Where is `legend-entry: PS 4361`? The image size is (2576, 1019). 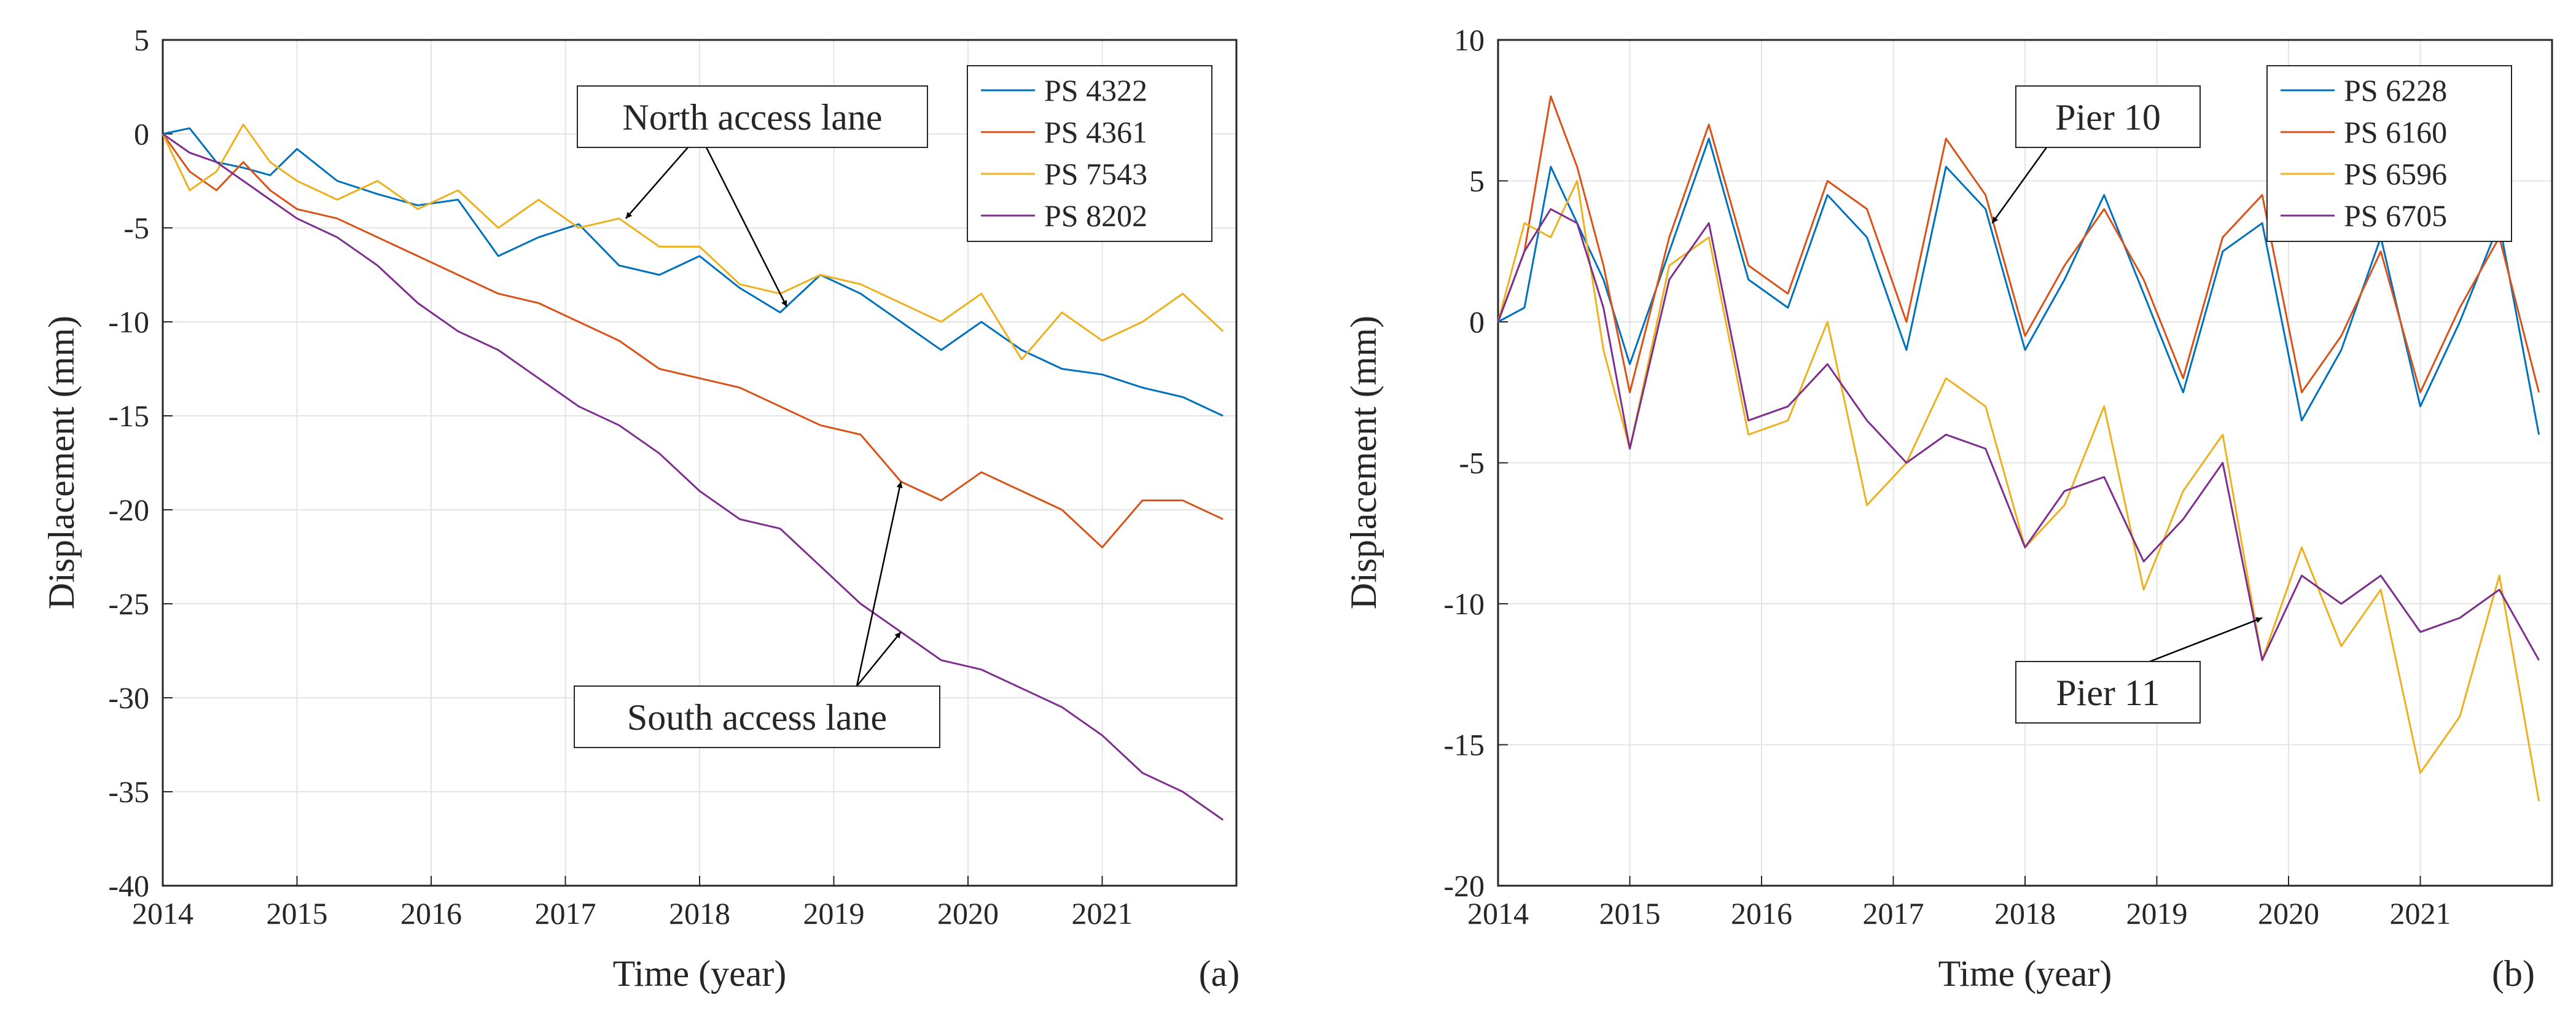
legend-entry: PS 4361 is located at coordinates (1095, 132).